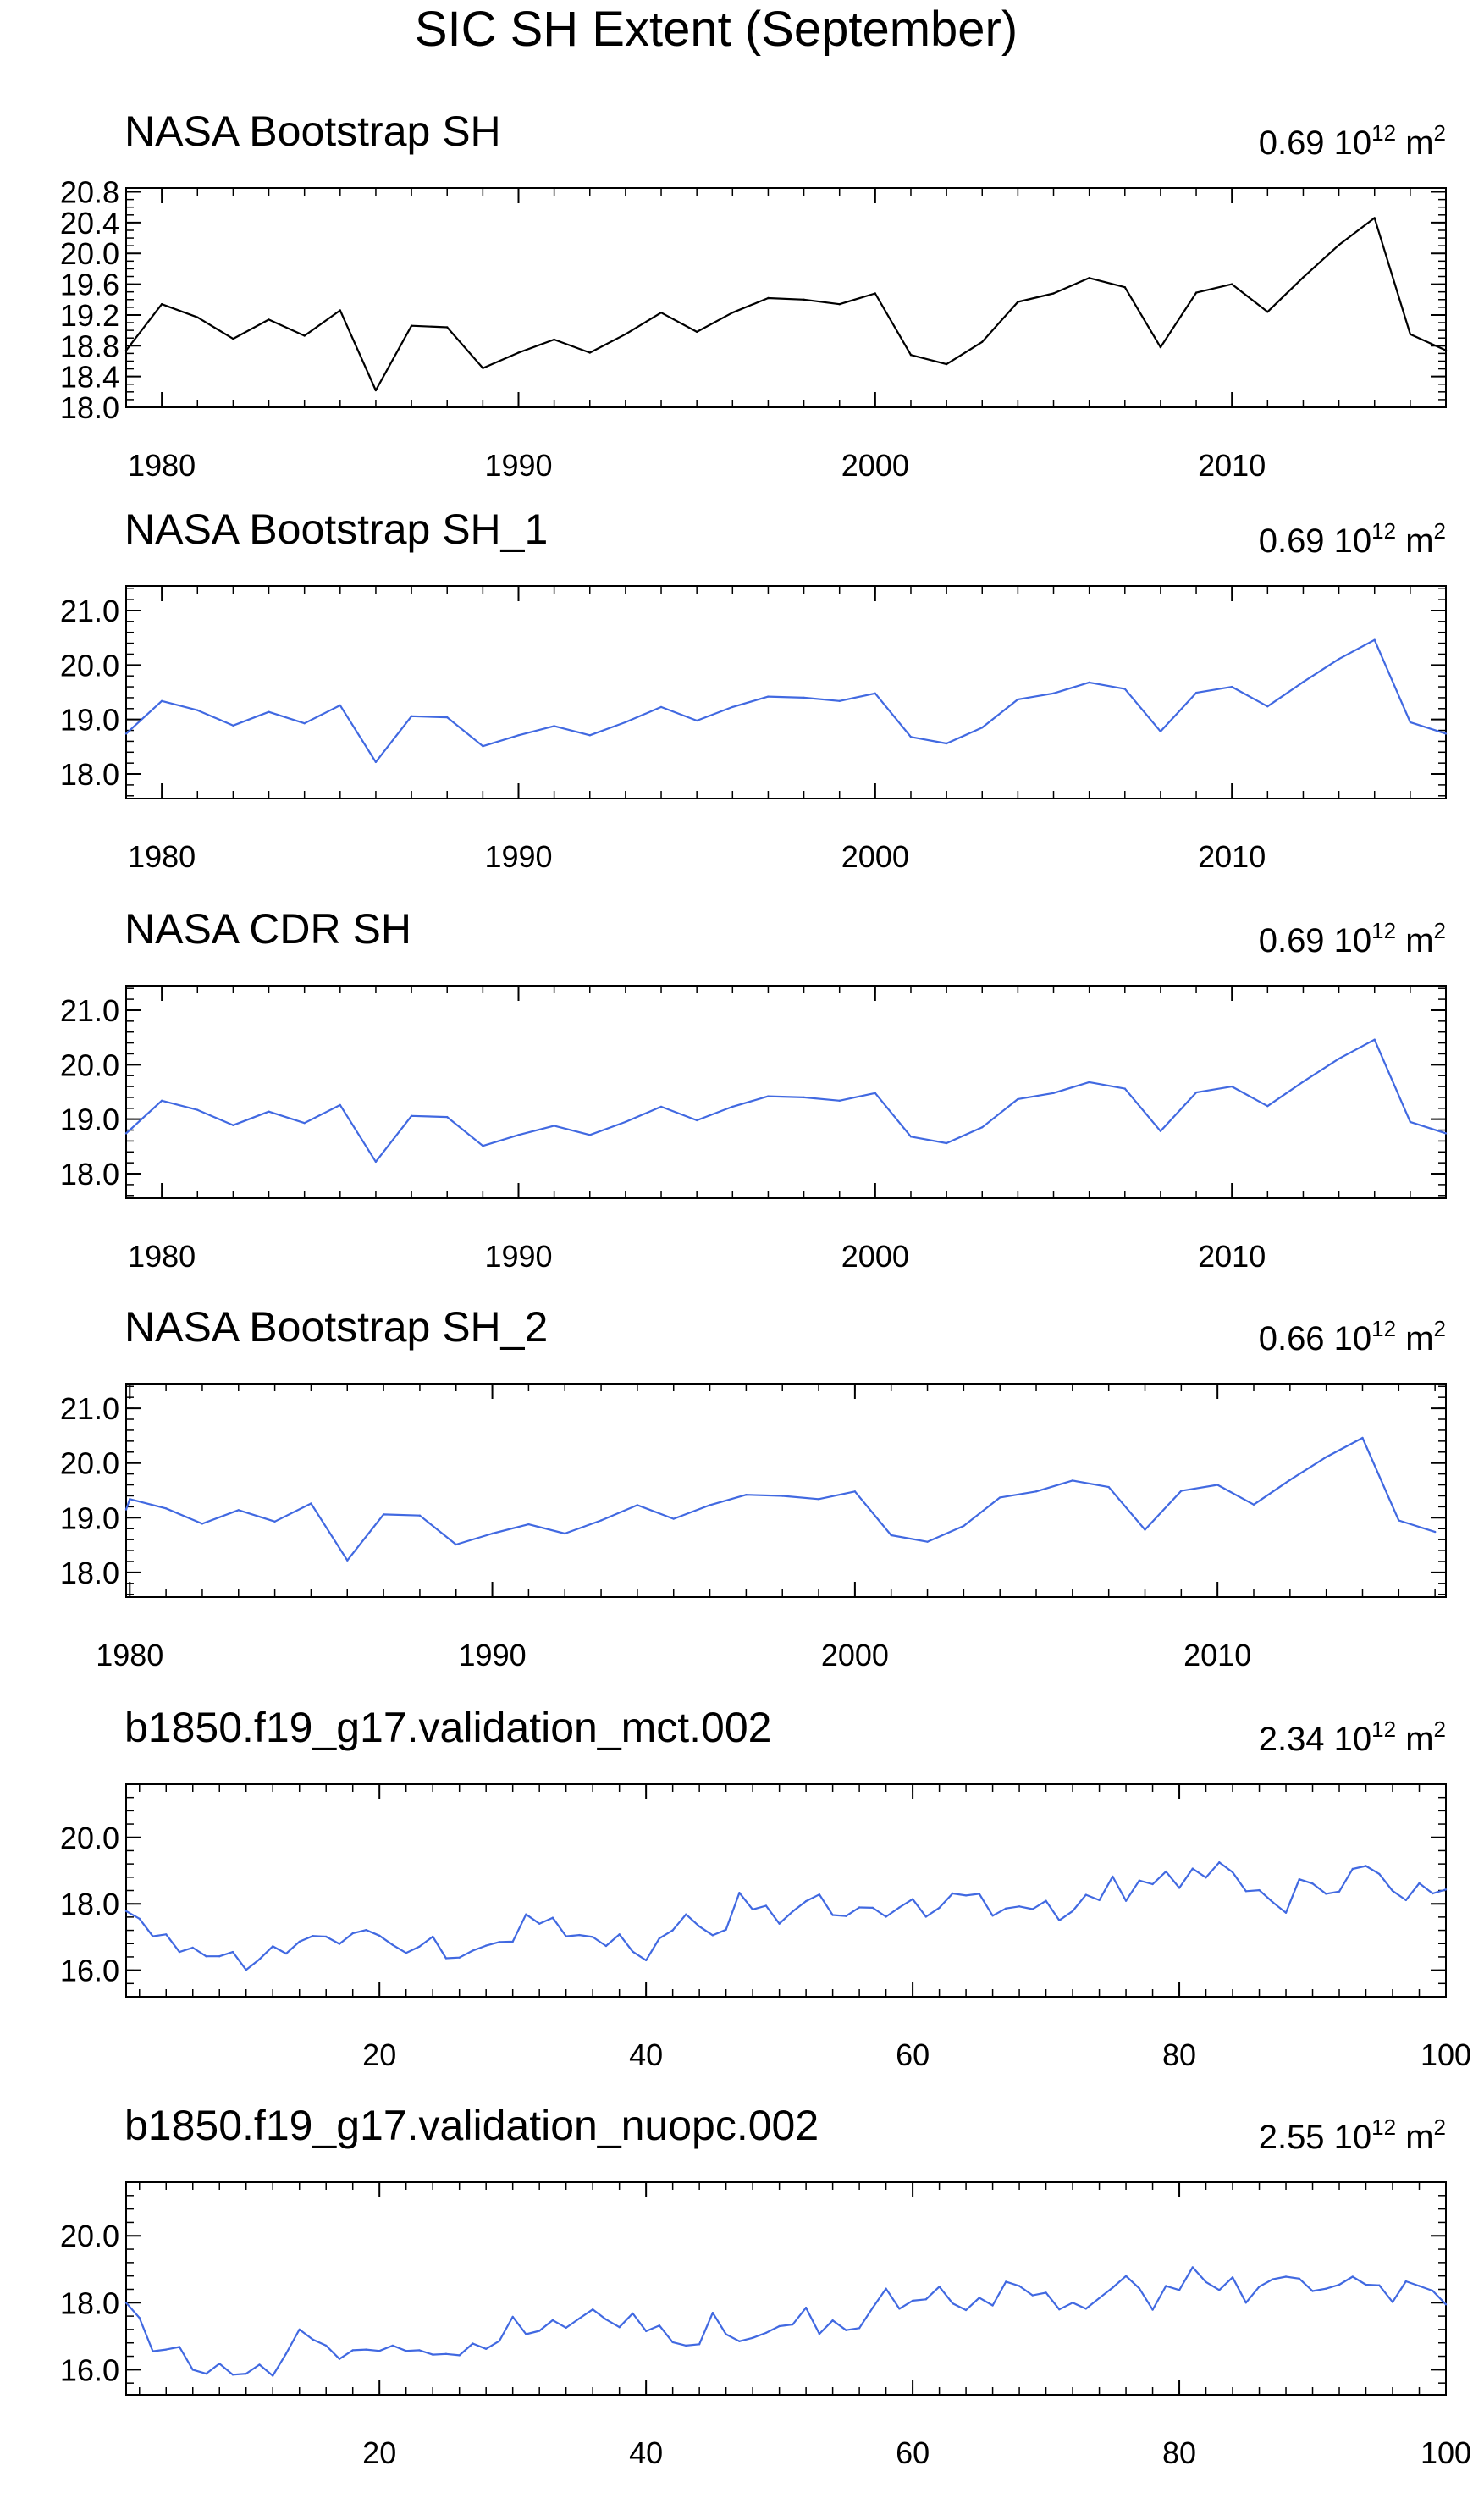 The height and width of the screenshot is (2493, 1484). I want to click on x-tick-label: 80, so click(1179, 2453).